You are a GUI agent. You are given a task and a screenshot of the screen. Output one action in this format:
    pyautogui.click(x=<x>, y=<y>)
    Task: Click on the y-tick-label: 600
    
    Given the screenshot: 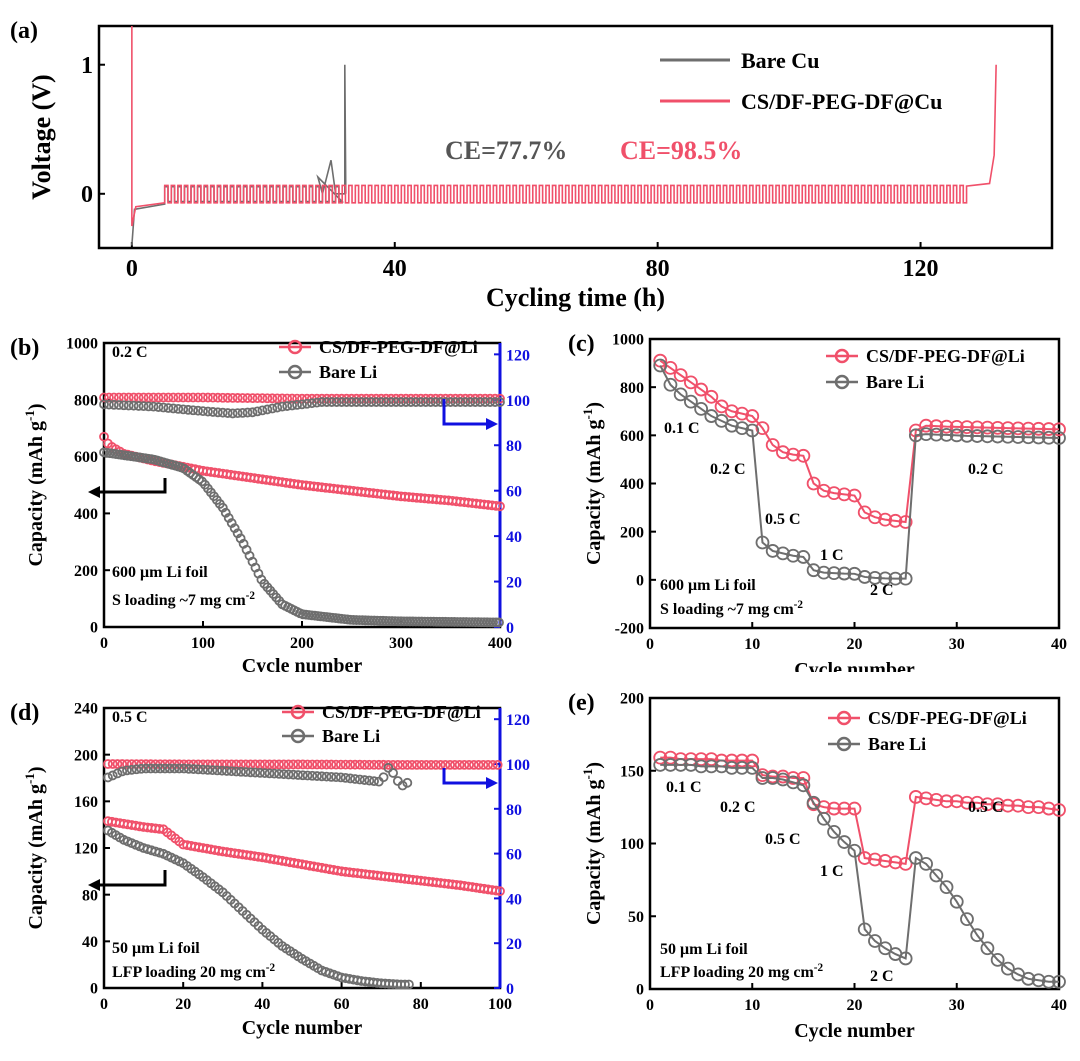 What is the action you would take?
    pyautogui.click(x=632, y=436)
    